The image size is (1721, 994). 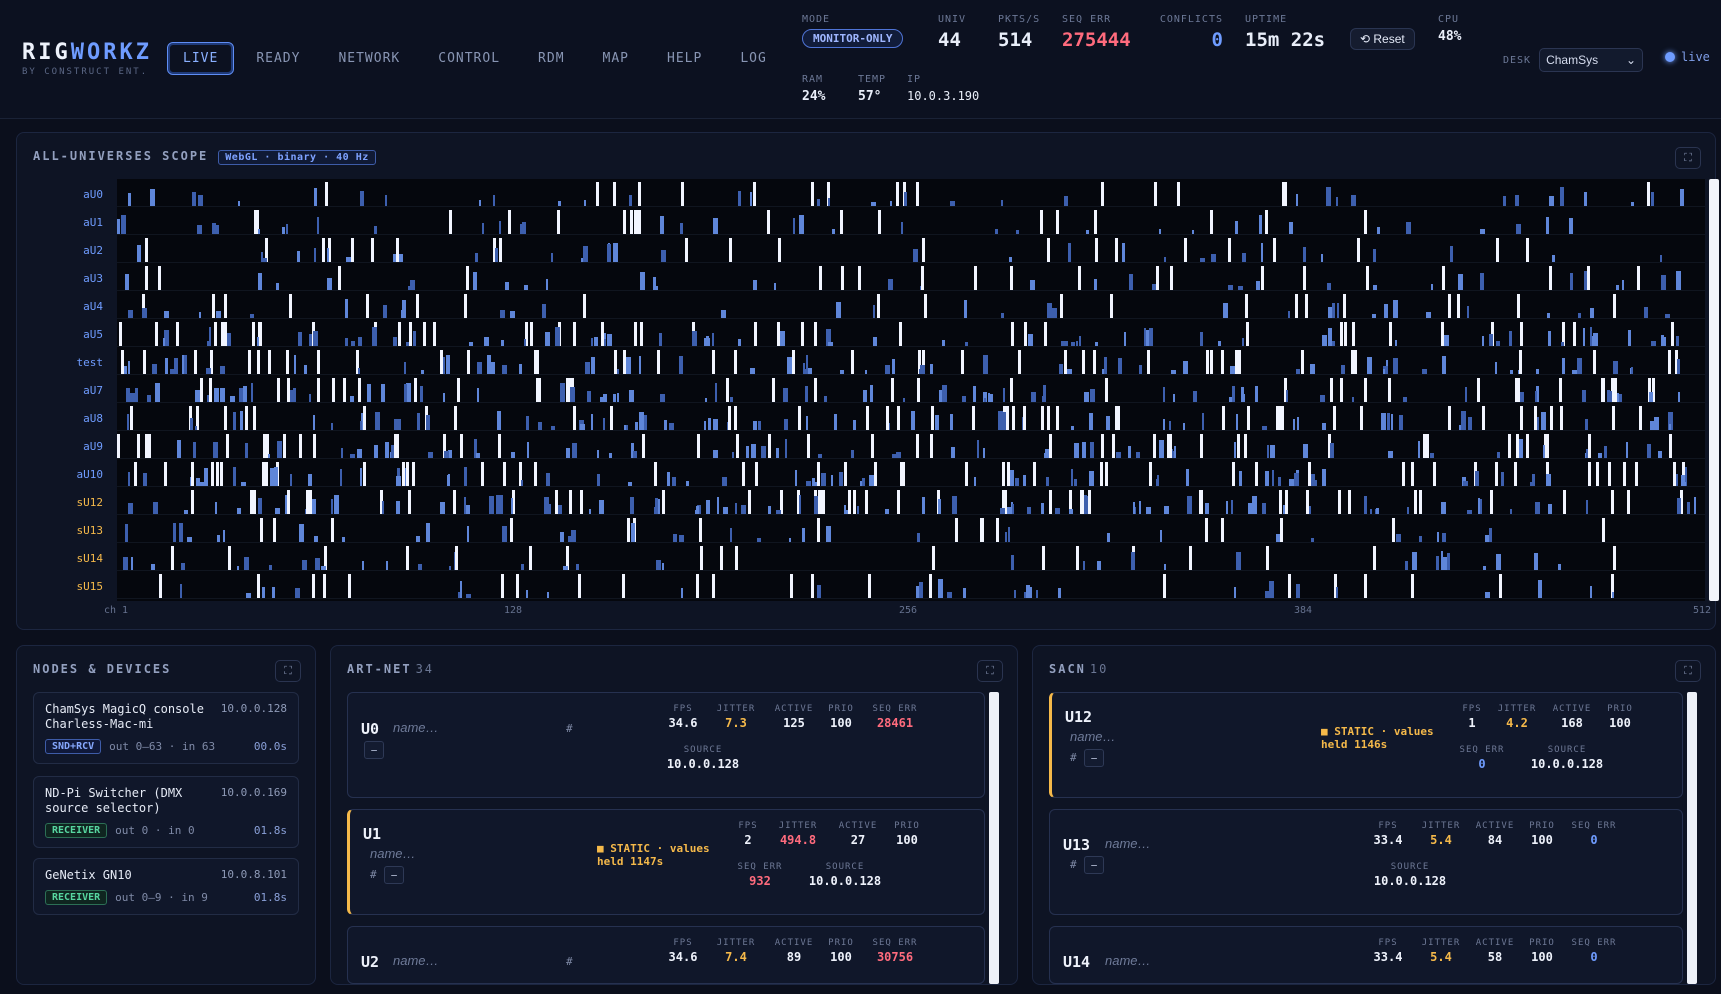 What do you see at coordinates (748, 840) in the screenshot?
I see `metric-fps-value: 2` at bounding box center [748, 840].